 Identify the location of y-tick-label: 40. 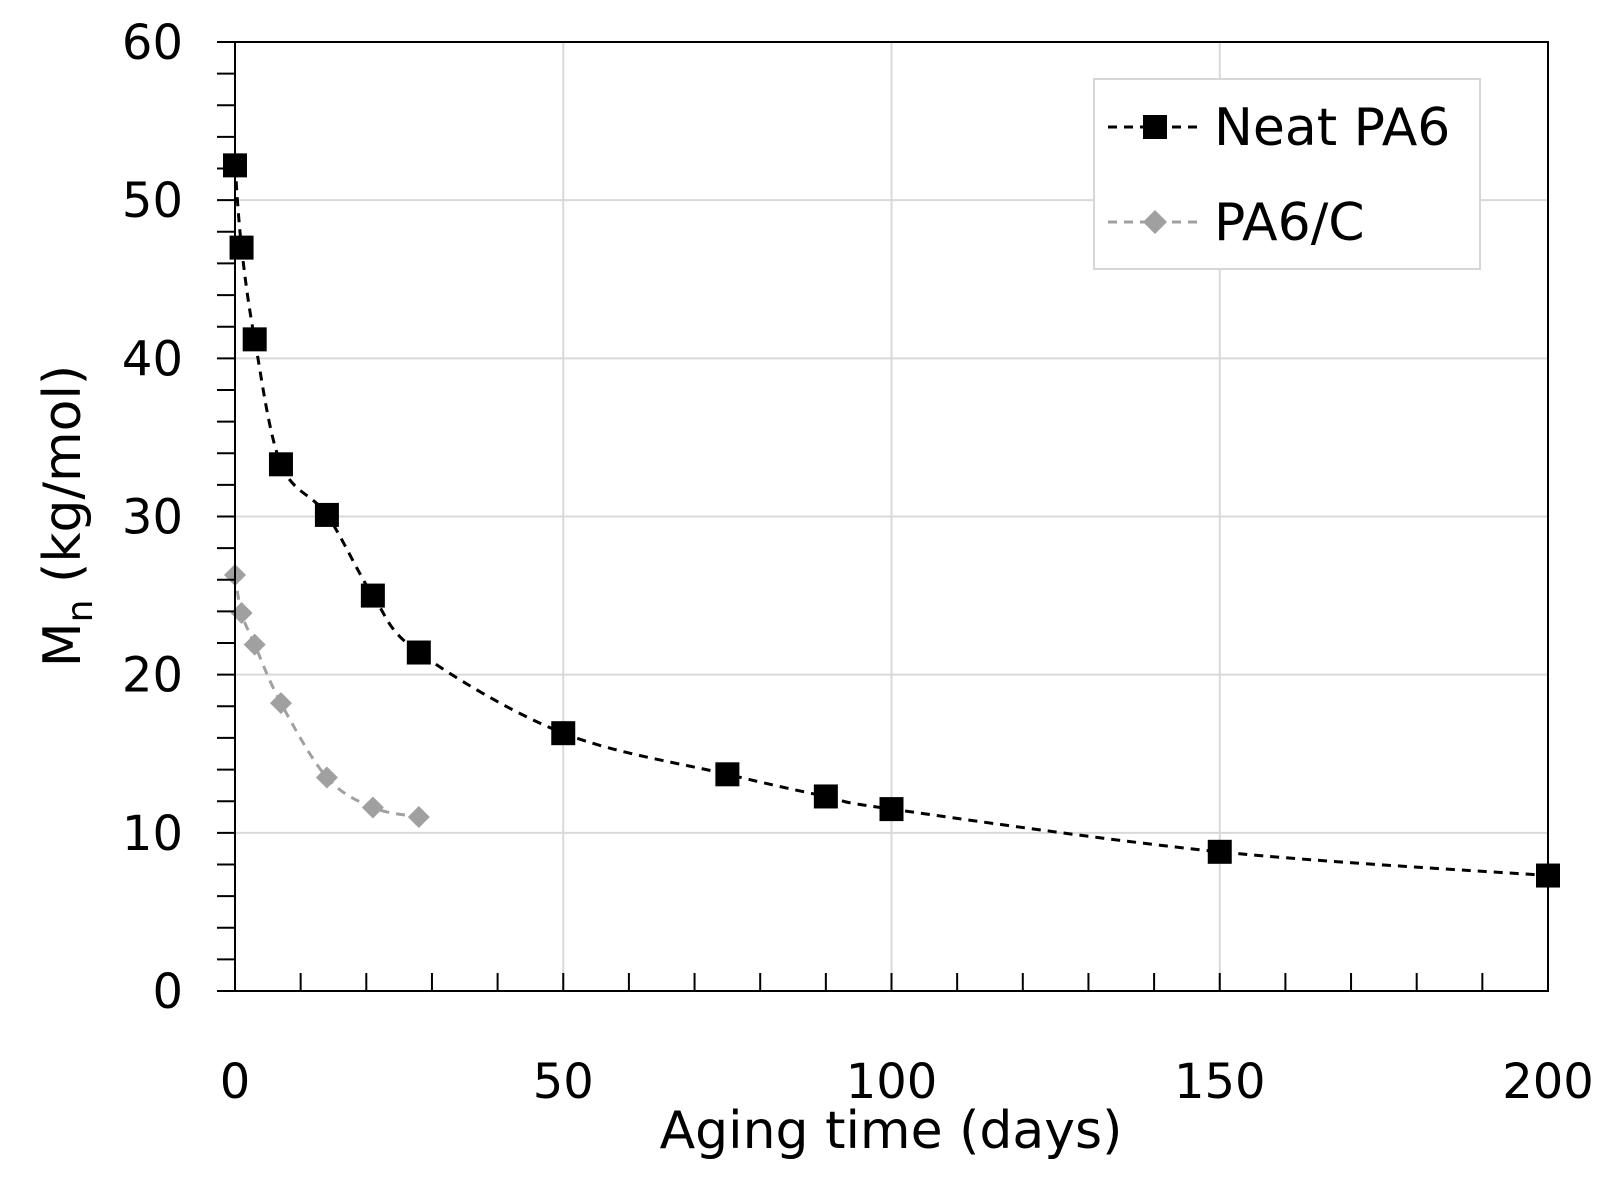
(152, 359).